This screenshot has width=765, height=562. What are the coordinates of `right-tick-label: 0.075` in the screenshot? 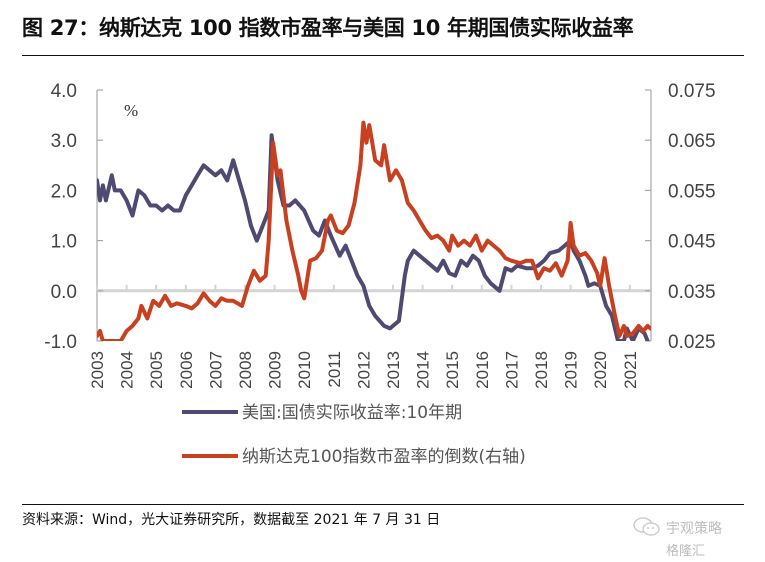 It's located at (692, 91).